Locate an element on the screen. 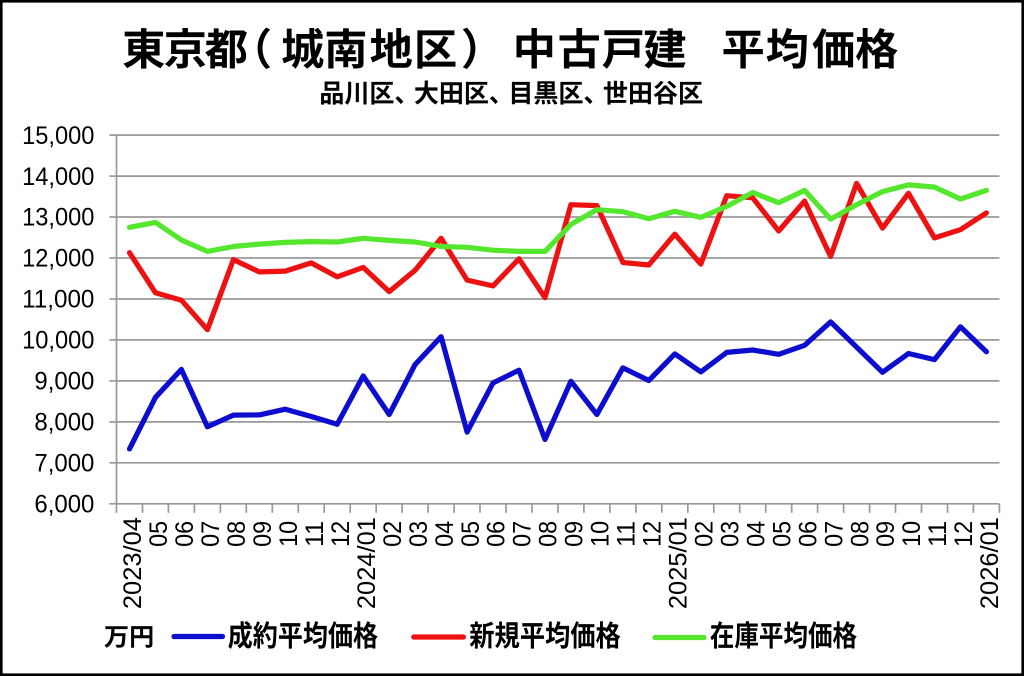  svg-text: 8,000 is located at coordinates (64, 423).